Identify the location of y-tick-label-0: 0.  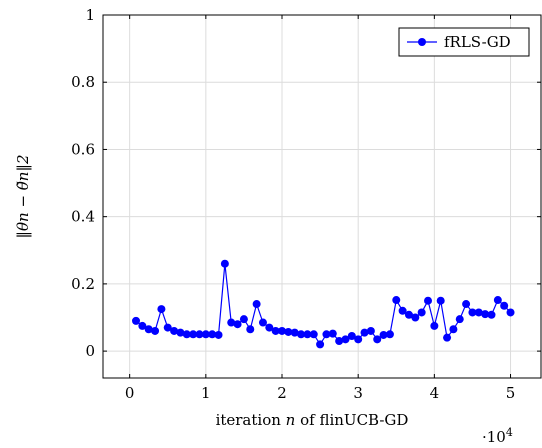
(90, 351).